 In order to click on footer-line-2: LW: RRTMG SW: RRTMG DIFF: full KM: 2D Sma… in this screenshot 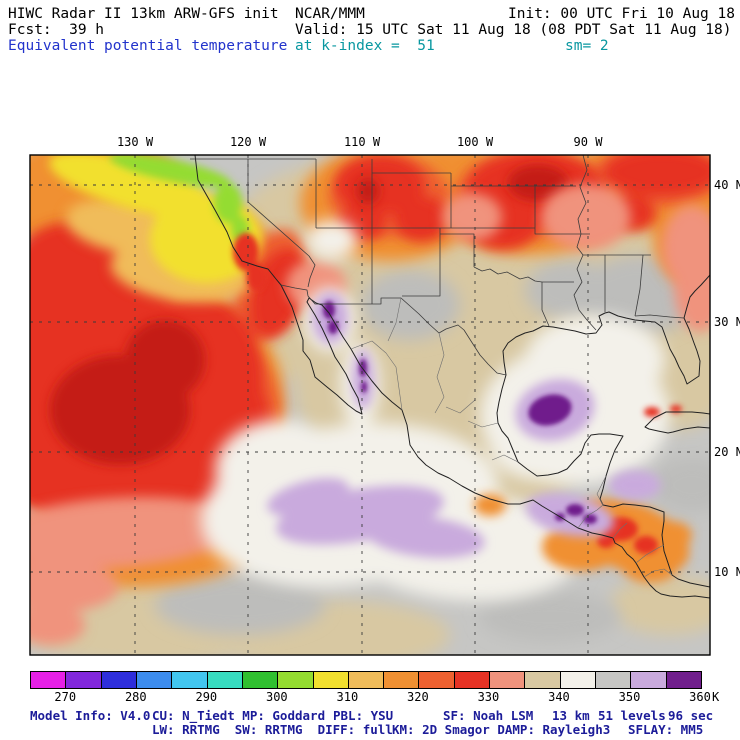, I will do `click(370, 730)`.